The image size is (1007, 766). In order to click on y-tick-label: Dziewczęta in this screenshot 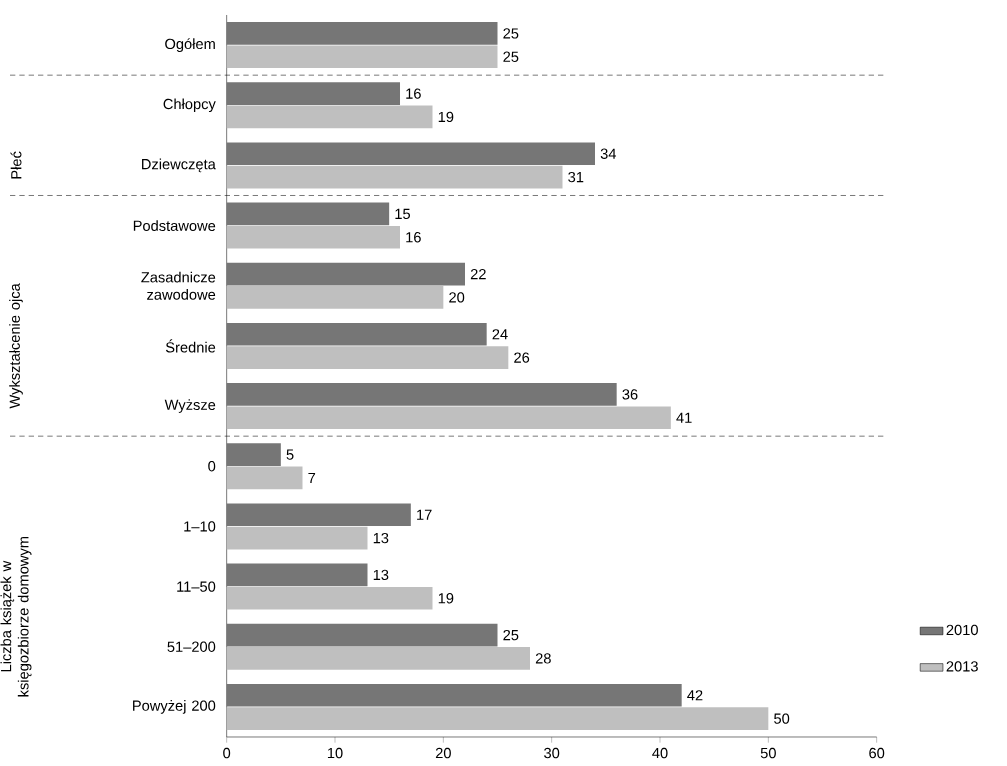, I will do `click(179, 165)`.